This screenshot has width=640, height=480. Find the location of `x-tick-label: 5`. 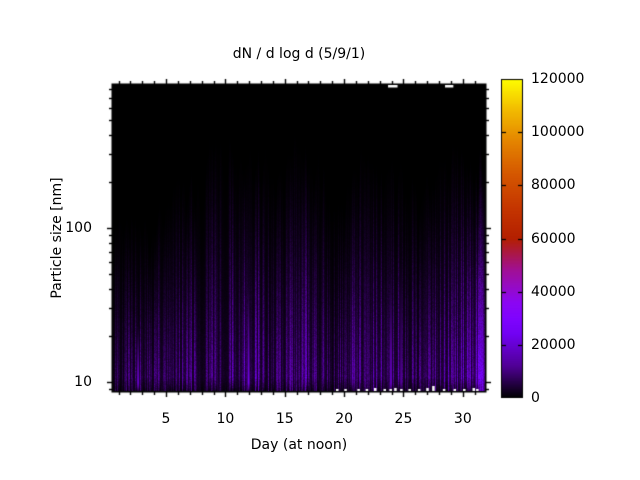

x-tick-label: 5 is located at coordinates (166, 419).